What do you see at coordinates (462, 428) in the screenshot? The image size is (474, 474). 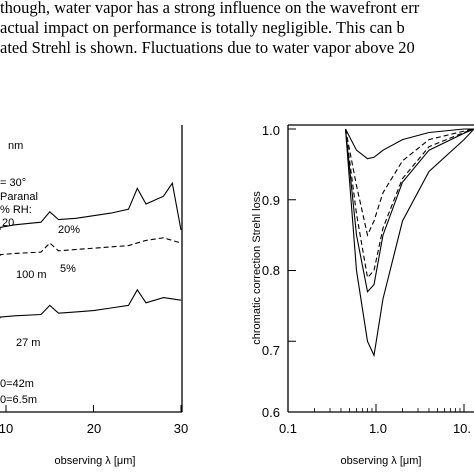 I see `right-xtick-label-10: 10.` at bounding box center [462, 428].